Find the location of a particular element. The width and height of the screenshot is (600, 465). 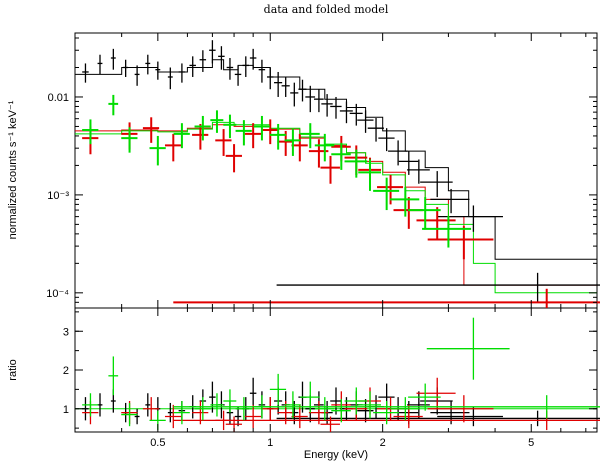

y-tick-label-ratio-0: 1 is located at coordinates (66, 410).